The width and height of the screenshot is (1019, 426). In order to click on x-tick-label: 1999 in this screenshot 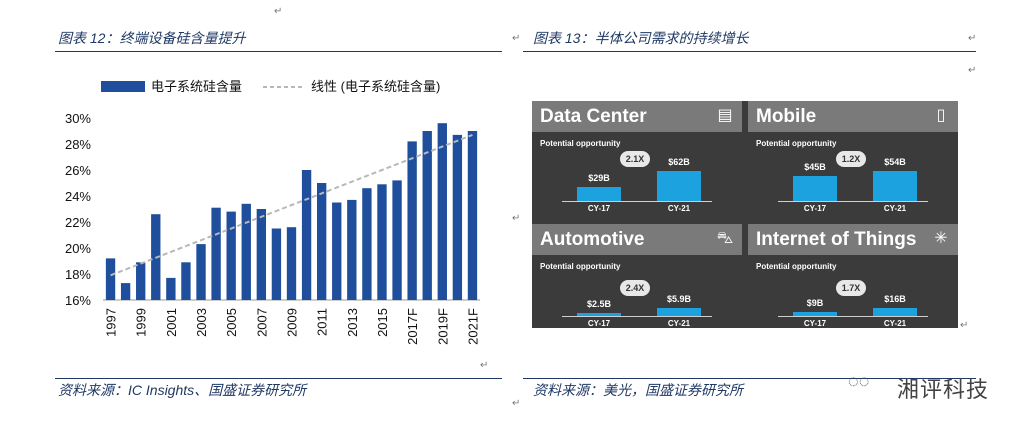, I will do `click(141, 322)`.